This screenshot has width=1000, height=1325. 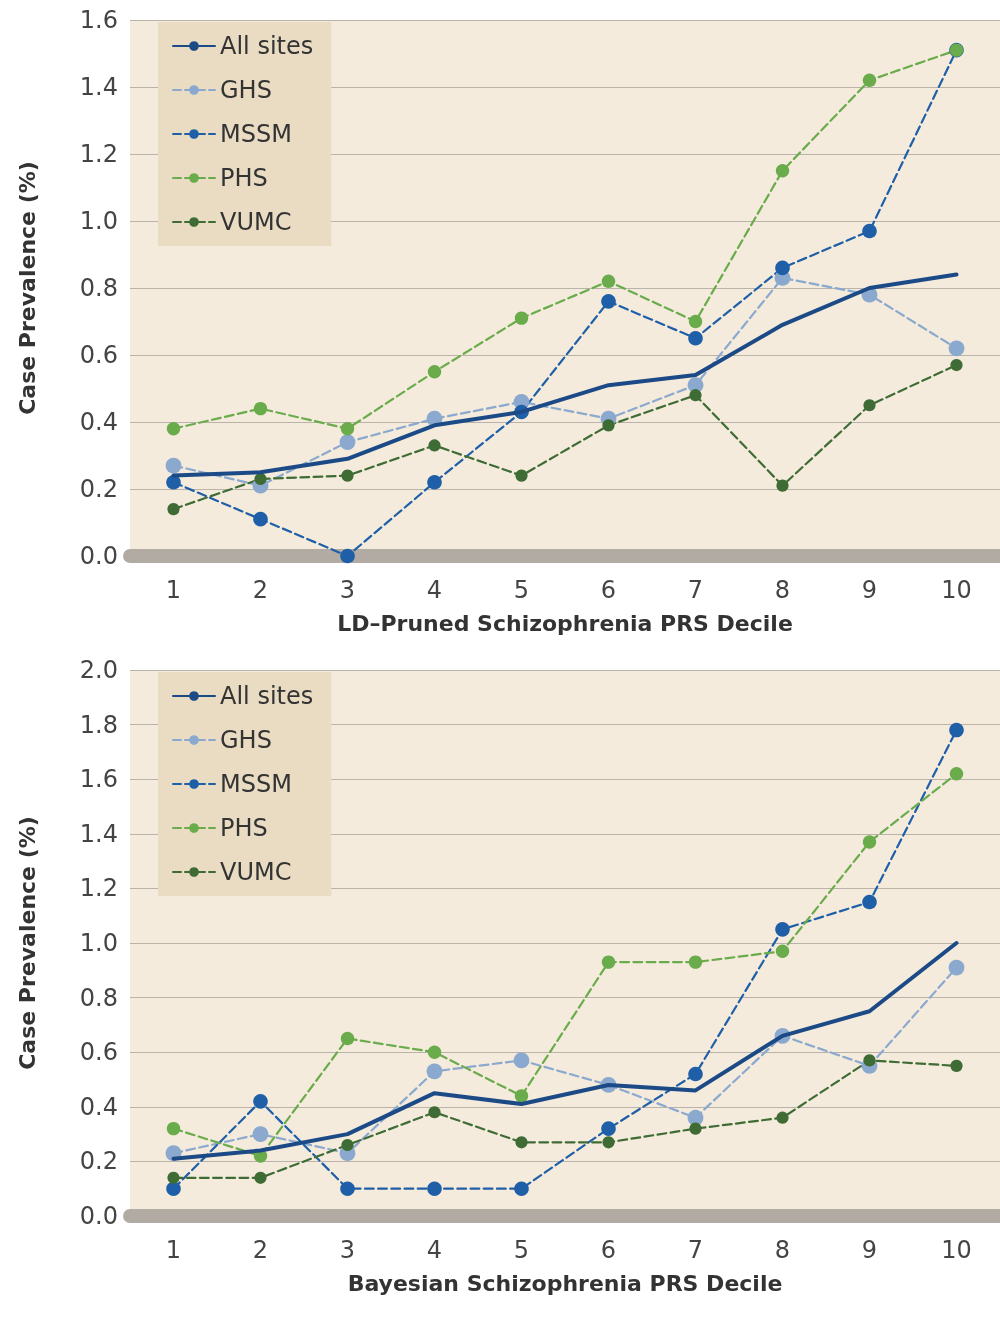 What do you see at coordinates (98, 670) in the screenshot?
I see `y-tick-label: 2.0` at bounding box center [98, 670].